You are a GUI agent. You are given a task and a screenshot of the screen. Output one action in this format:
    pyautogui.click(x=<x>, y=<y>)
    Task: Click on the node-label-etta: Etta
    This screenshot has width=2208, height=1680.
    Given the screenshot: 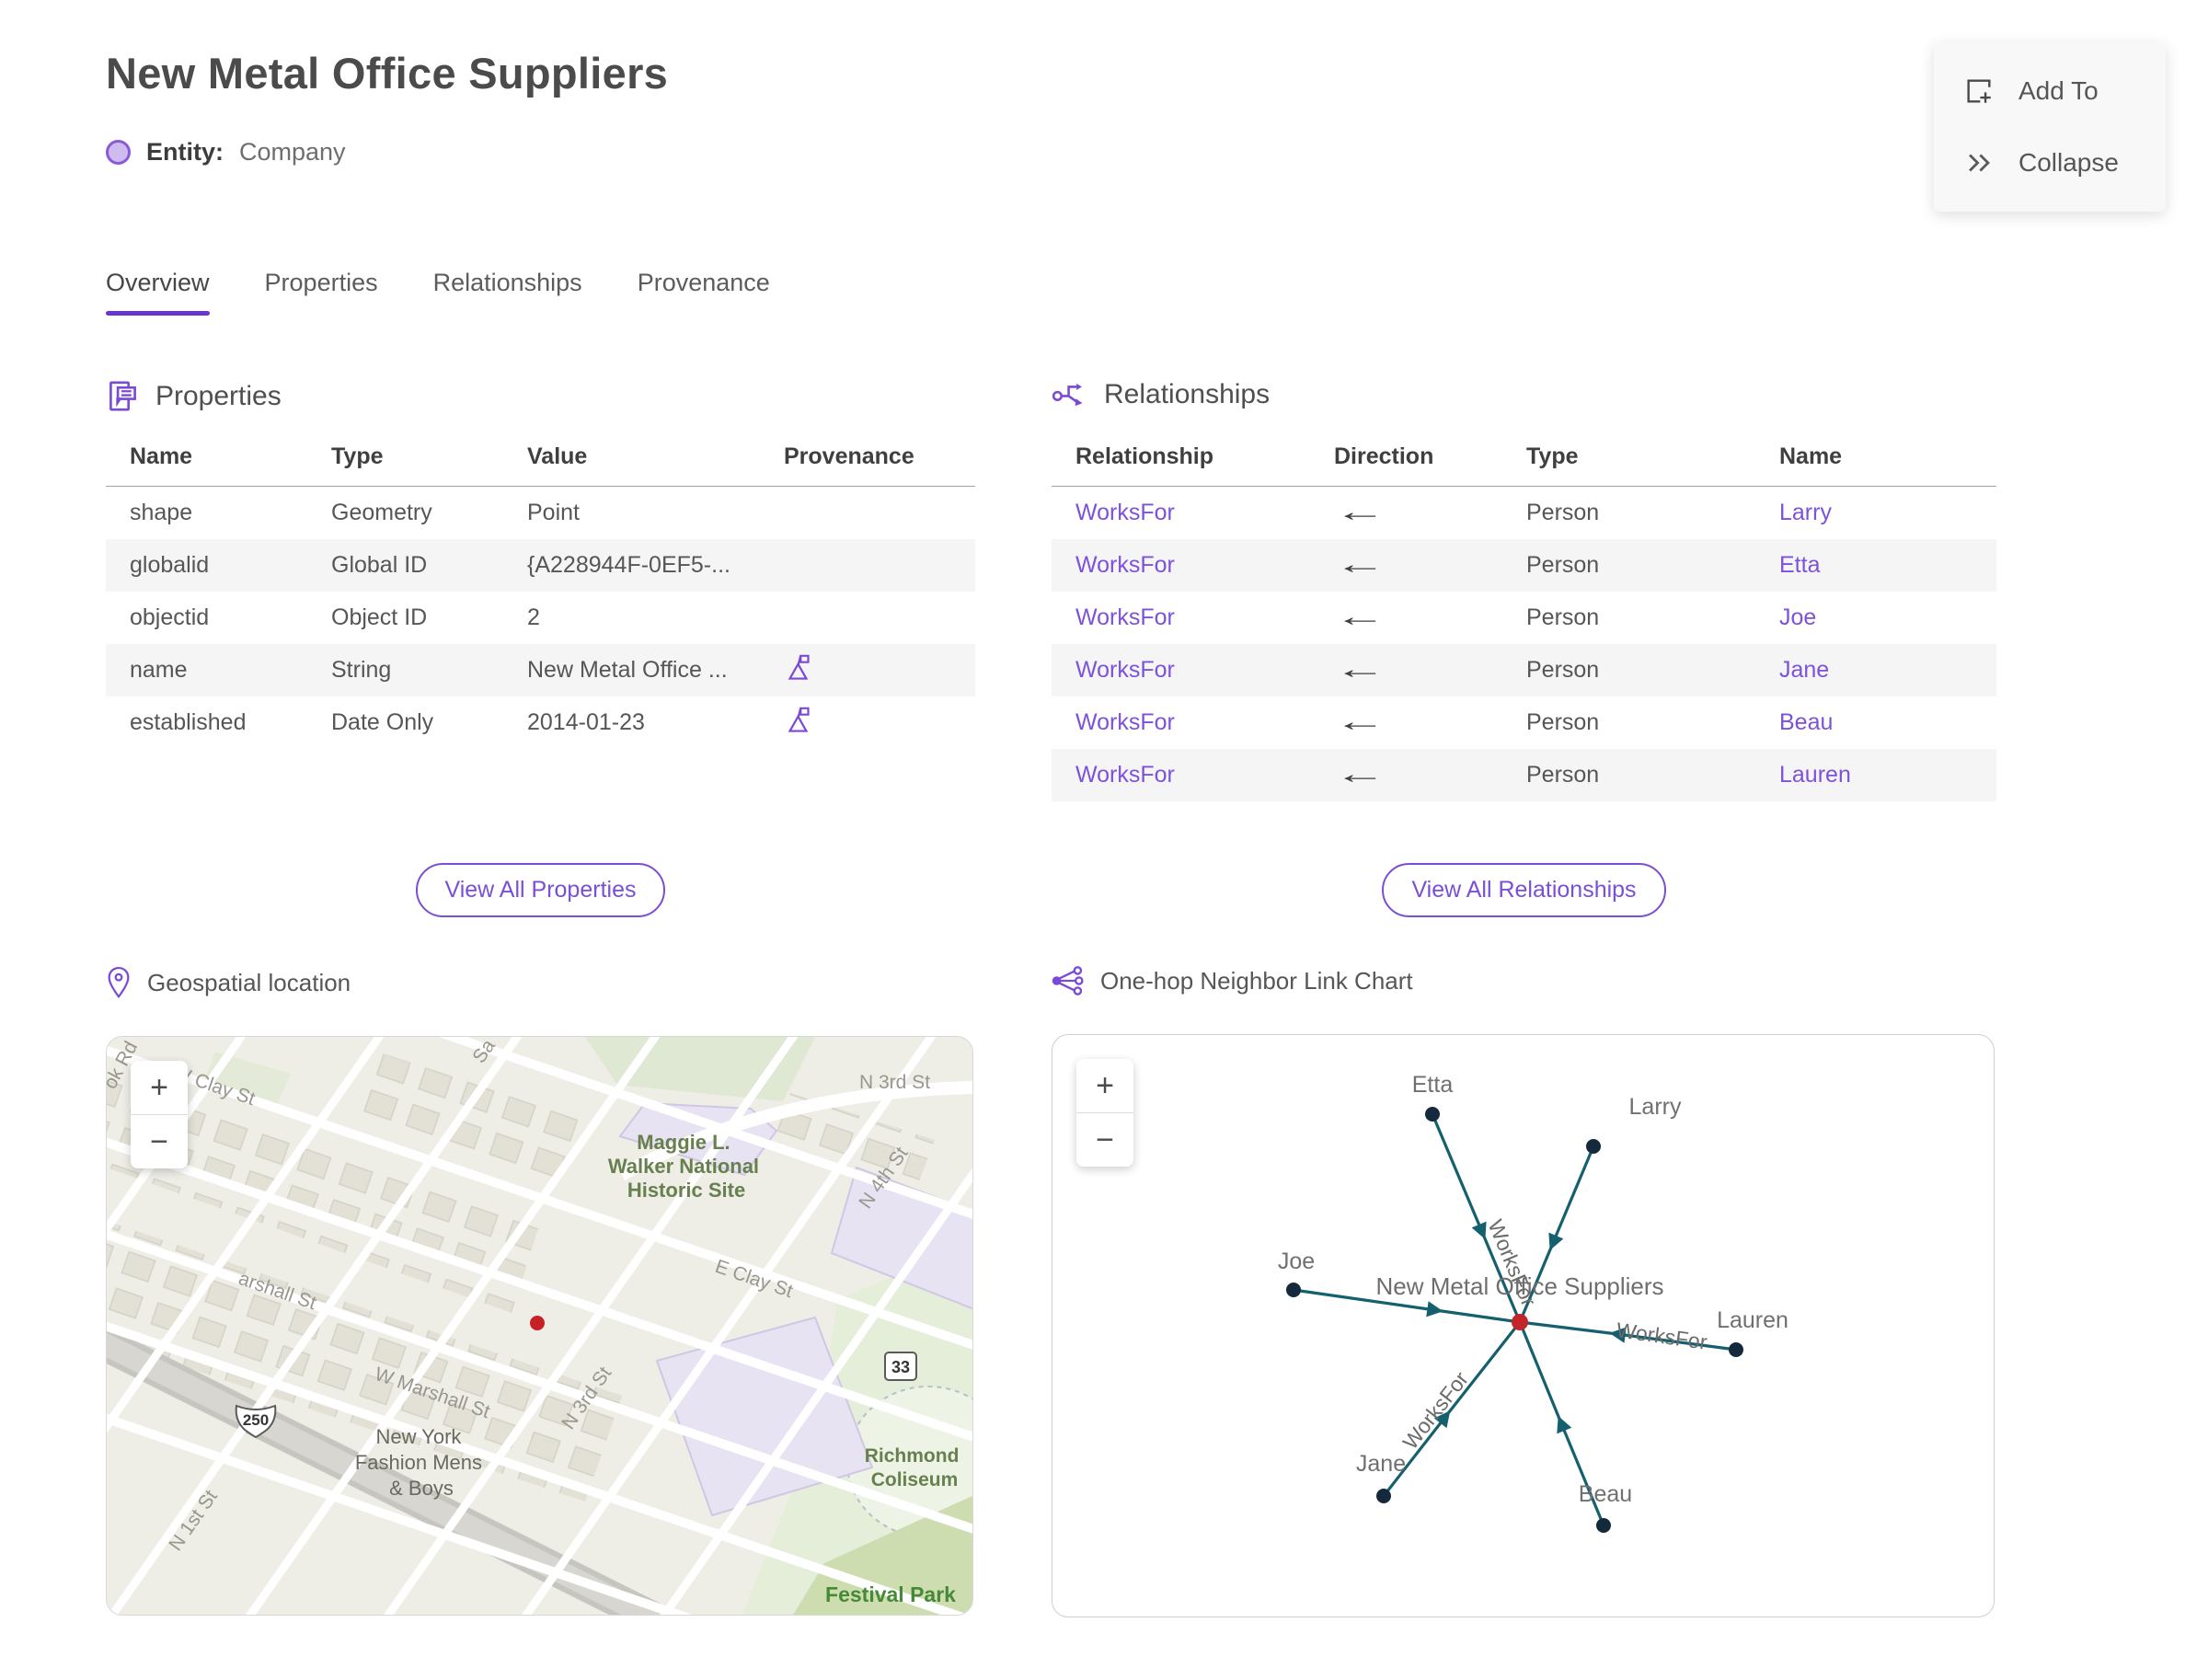 What is the action you would take?
    pyautogui.click(x=1433, y=1085)
    